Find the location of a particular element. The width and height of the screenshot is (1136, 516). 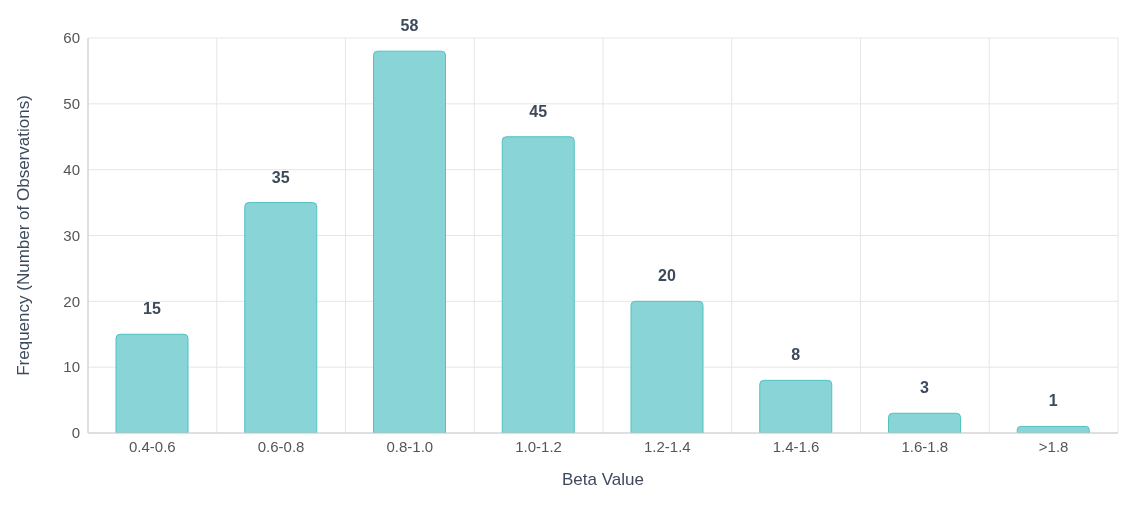

x-tick-label: 1.2-1.4 is located at coordinates (667, 446).